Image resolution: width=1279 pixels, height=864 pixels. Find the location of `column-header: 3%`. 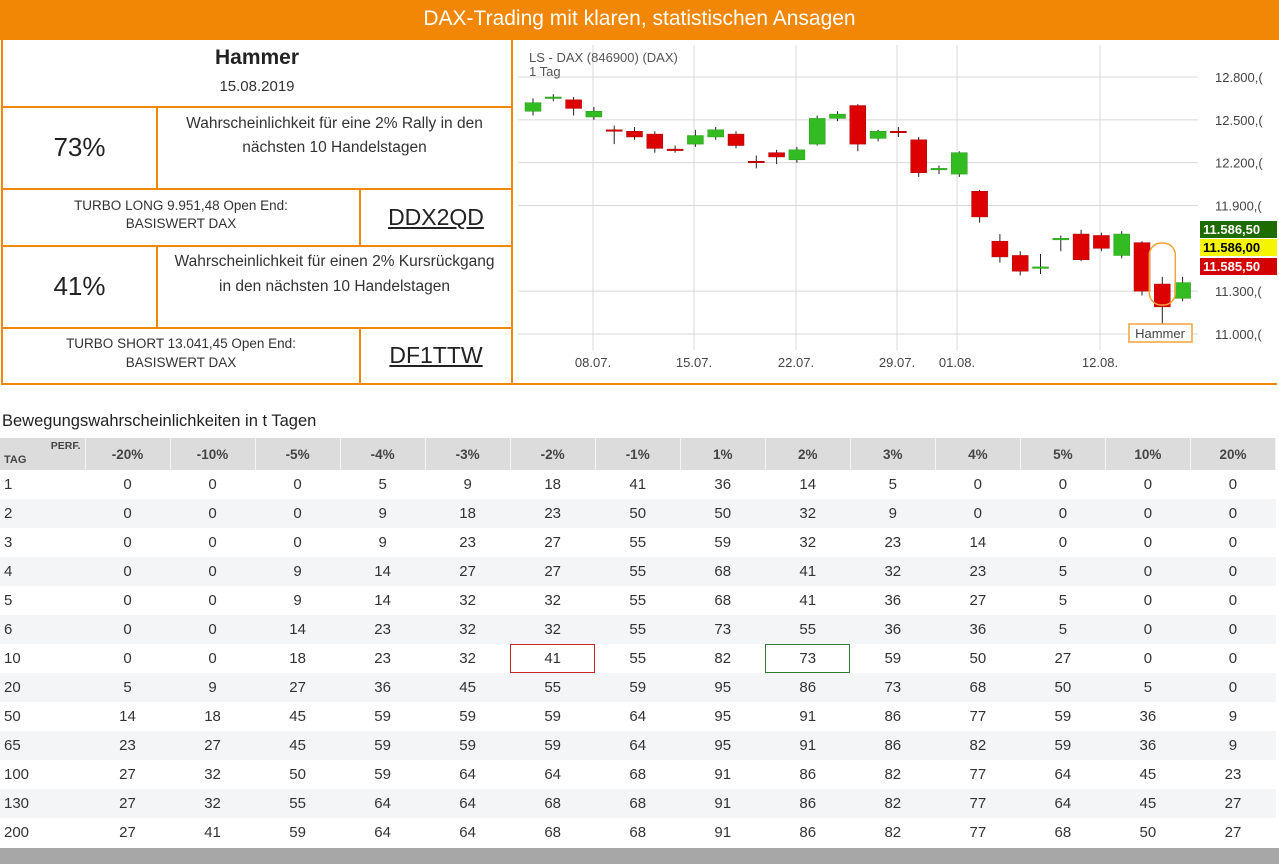

column-header: 3% is located at coordinates (893, 454).